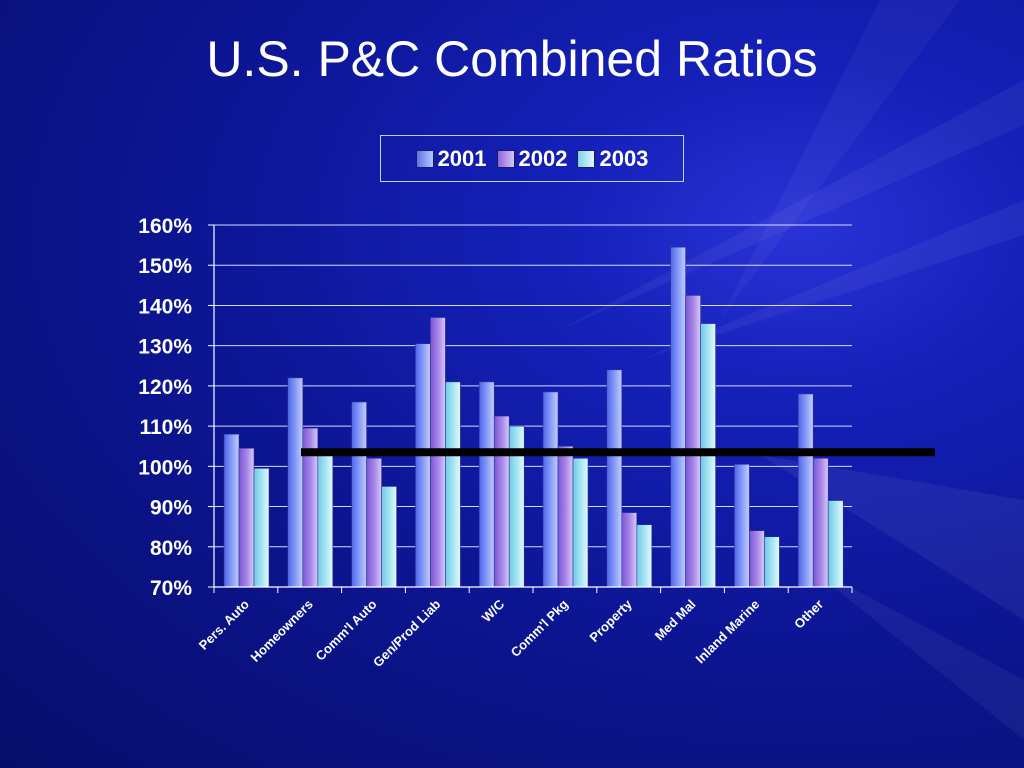  Describe the element at coordinates (281, 631) in the screenshot. I see `x-tick-label: Homeowners` at that location.